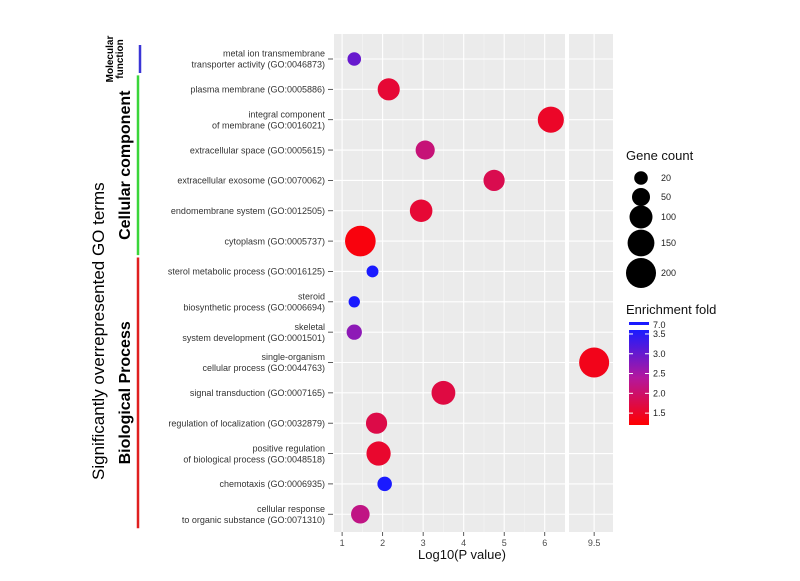 The width and height of the screenshot is (800, 581). Describe the element at coordinates (668, 273) in the screenshot. I see `size-legend-label: 200` at that location.